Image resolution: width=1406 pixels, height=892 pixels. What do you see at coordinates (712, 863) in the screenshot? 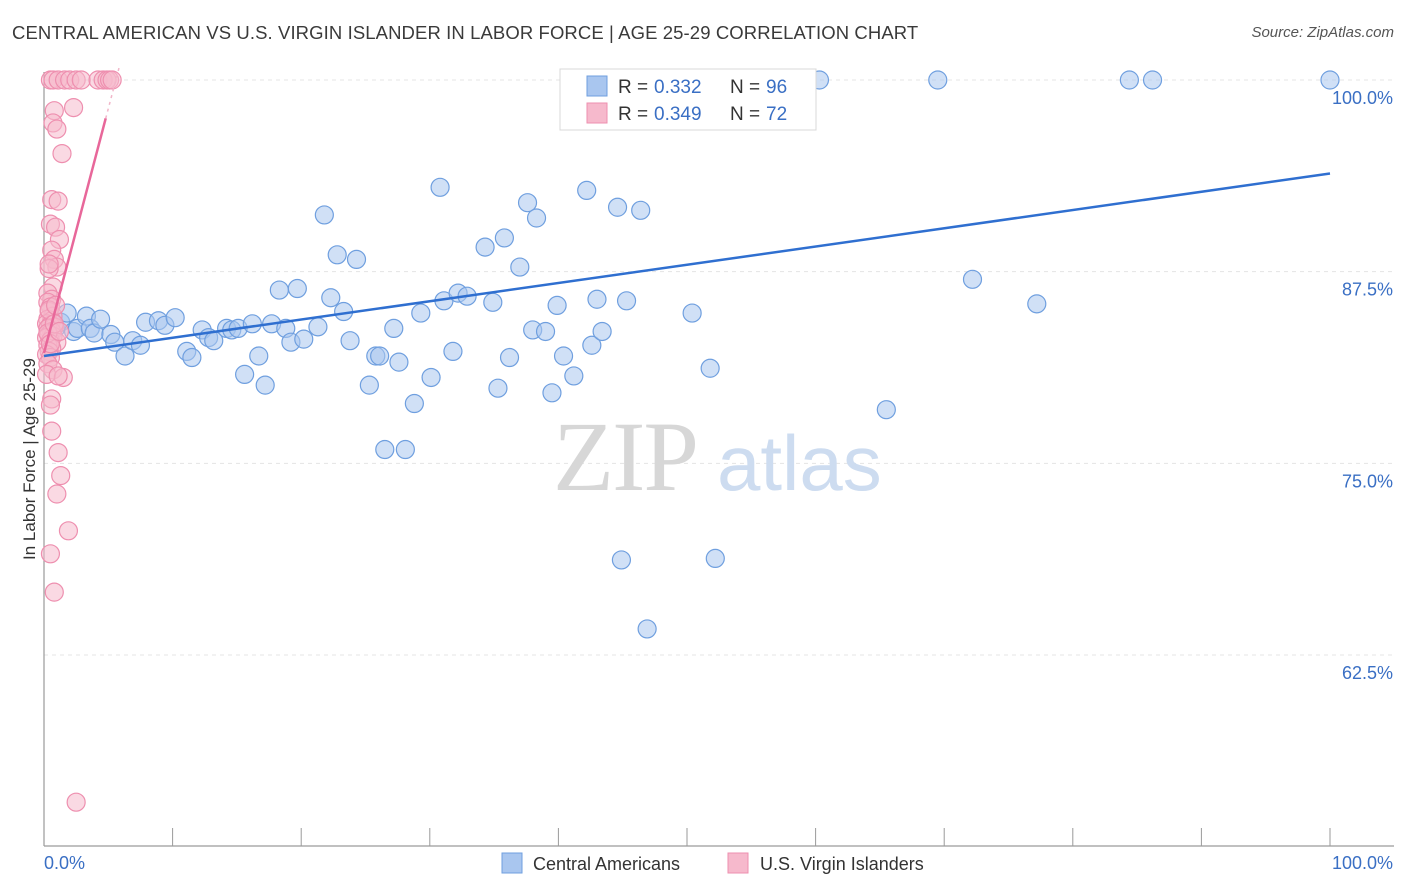
I see `series-legend: Central Americans U.S. Virgin Islanders` at bounding box center [712, 863].